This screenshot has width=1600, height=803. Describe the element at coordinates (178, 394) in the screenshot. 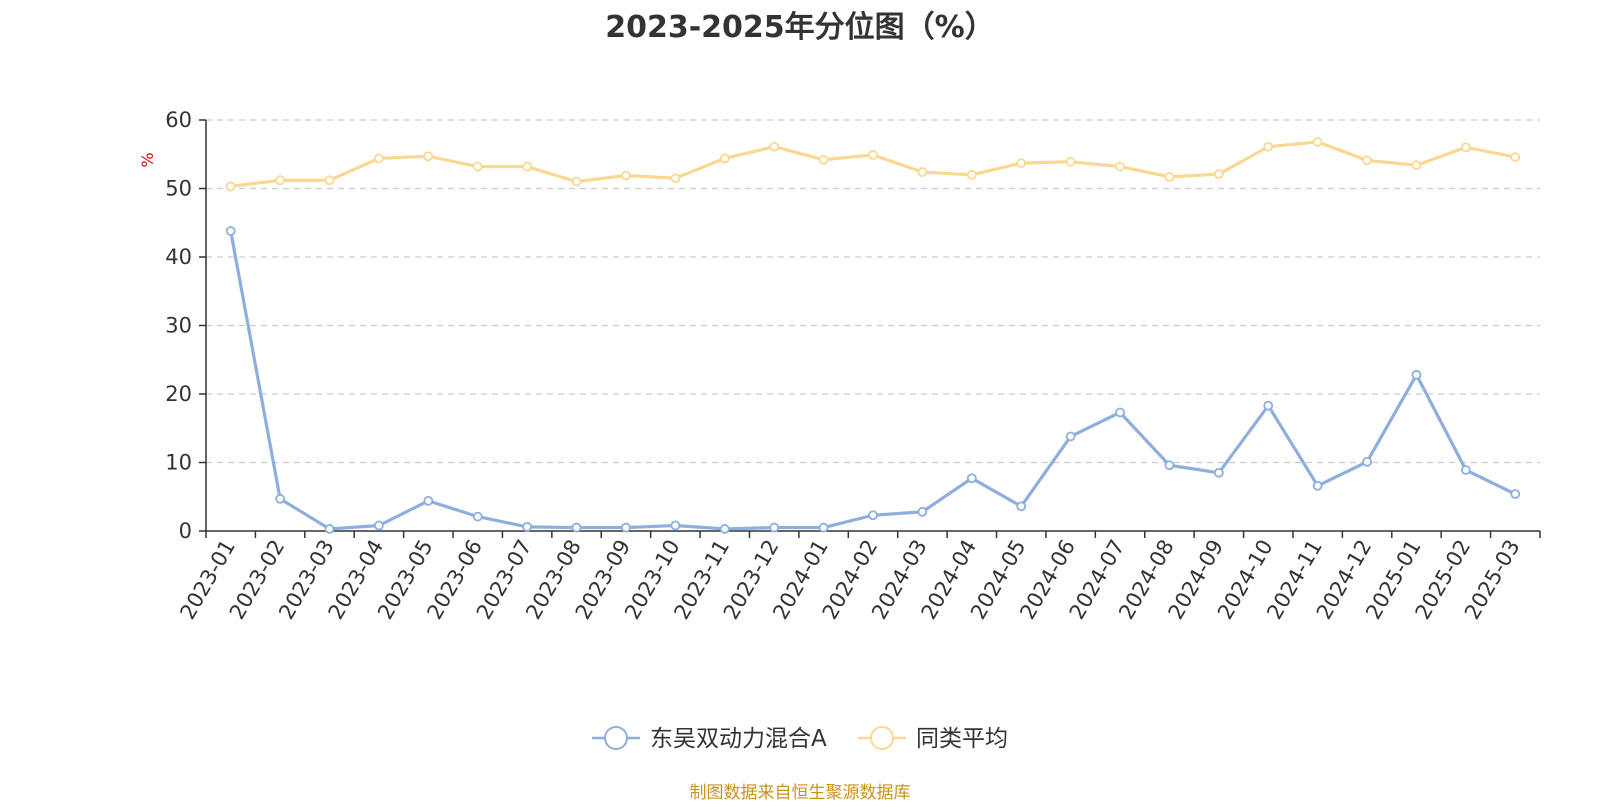

I see `y-tick-label: 20` at that location.